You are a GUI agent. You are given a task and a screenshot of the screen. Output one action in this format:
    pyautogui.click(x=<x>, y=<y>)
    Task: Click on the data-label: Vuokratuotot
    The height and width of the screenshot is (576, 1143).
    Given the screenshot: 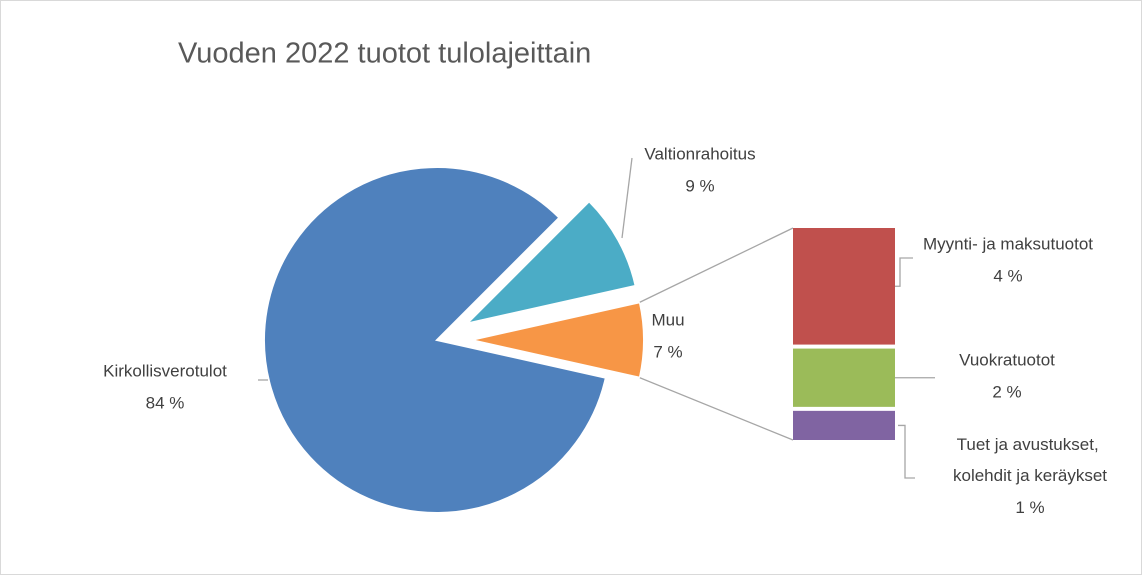 What is the action you would take?
    pyautogui.click(x=1007, y=360)
    